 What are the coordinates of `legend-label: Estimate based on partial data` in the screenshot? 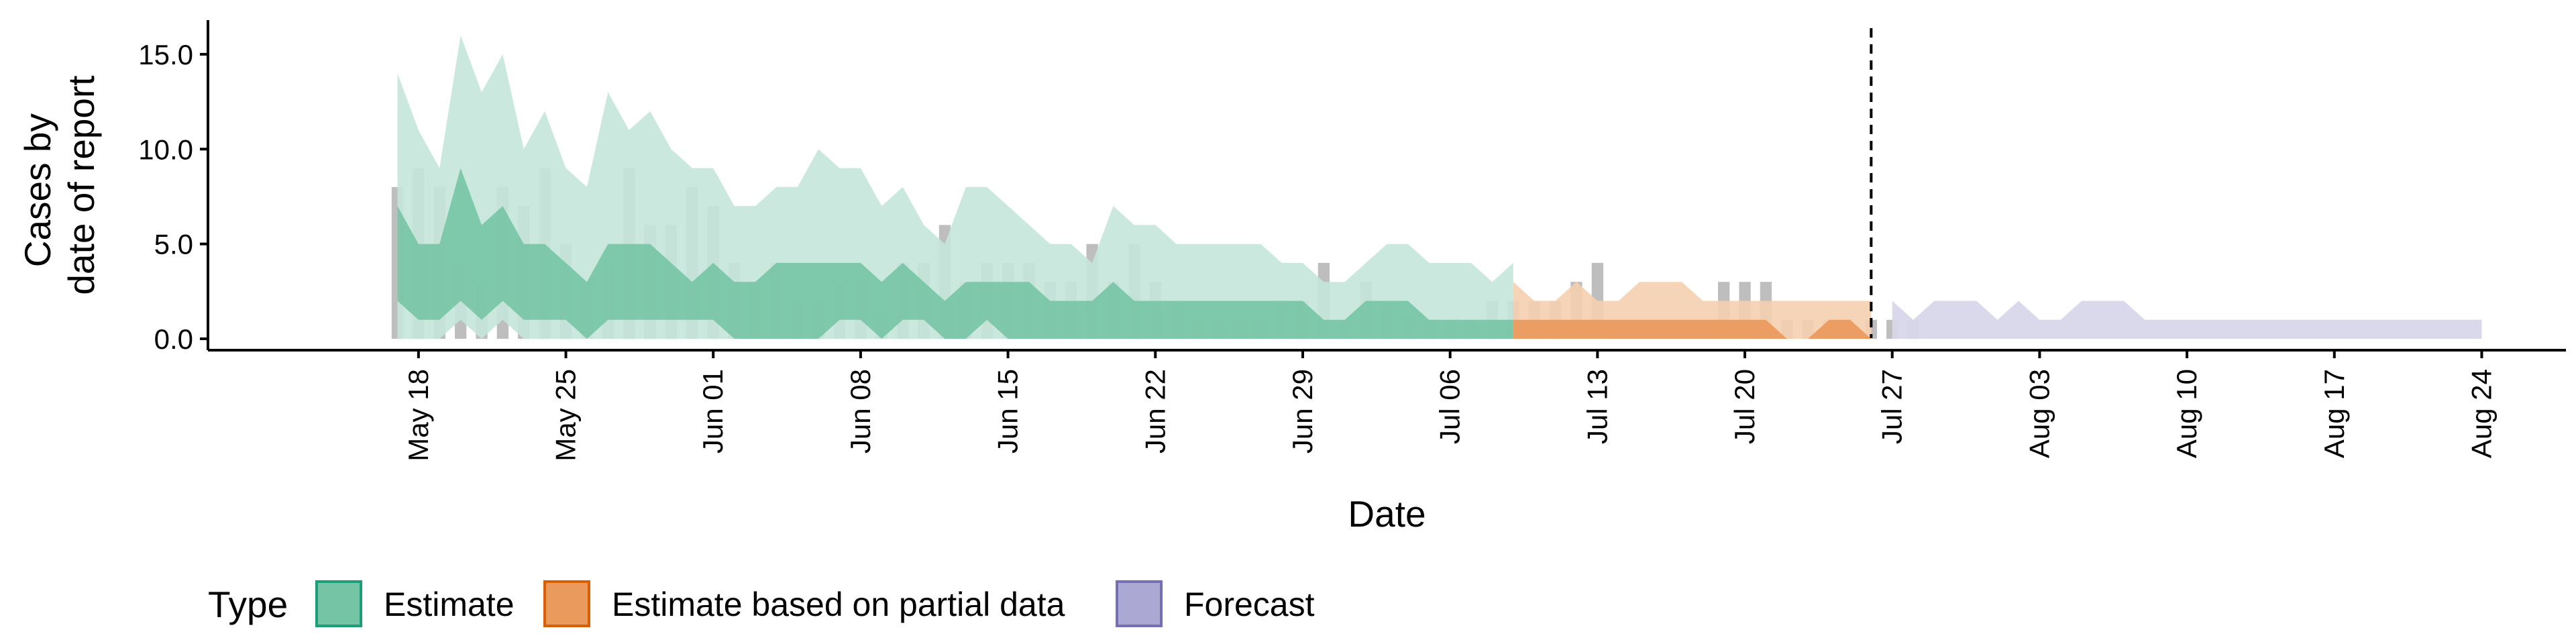 It's located at (838, 604).